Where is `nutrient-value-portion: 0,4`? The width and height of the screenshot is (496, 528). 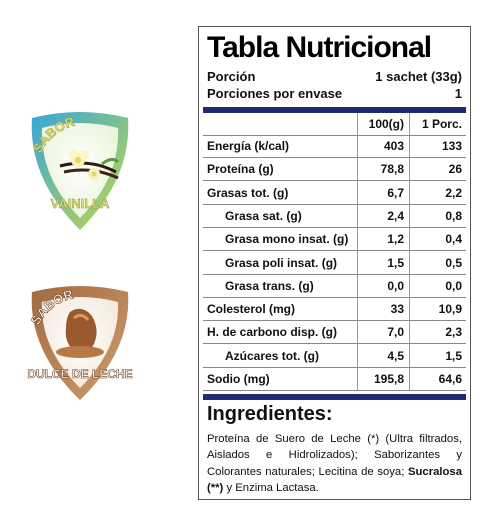
nutrient-value-portion: 0,4 is located at coordinates (453, 239).